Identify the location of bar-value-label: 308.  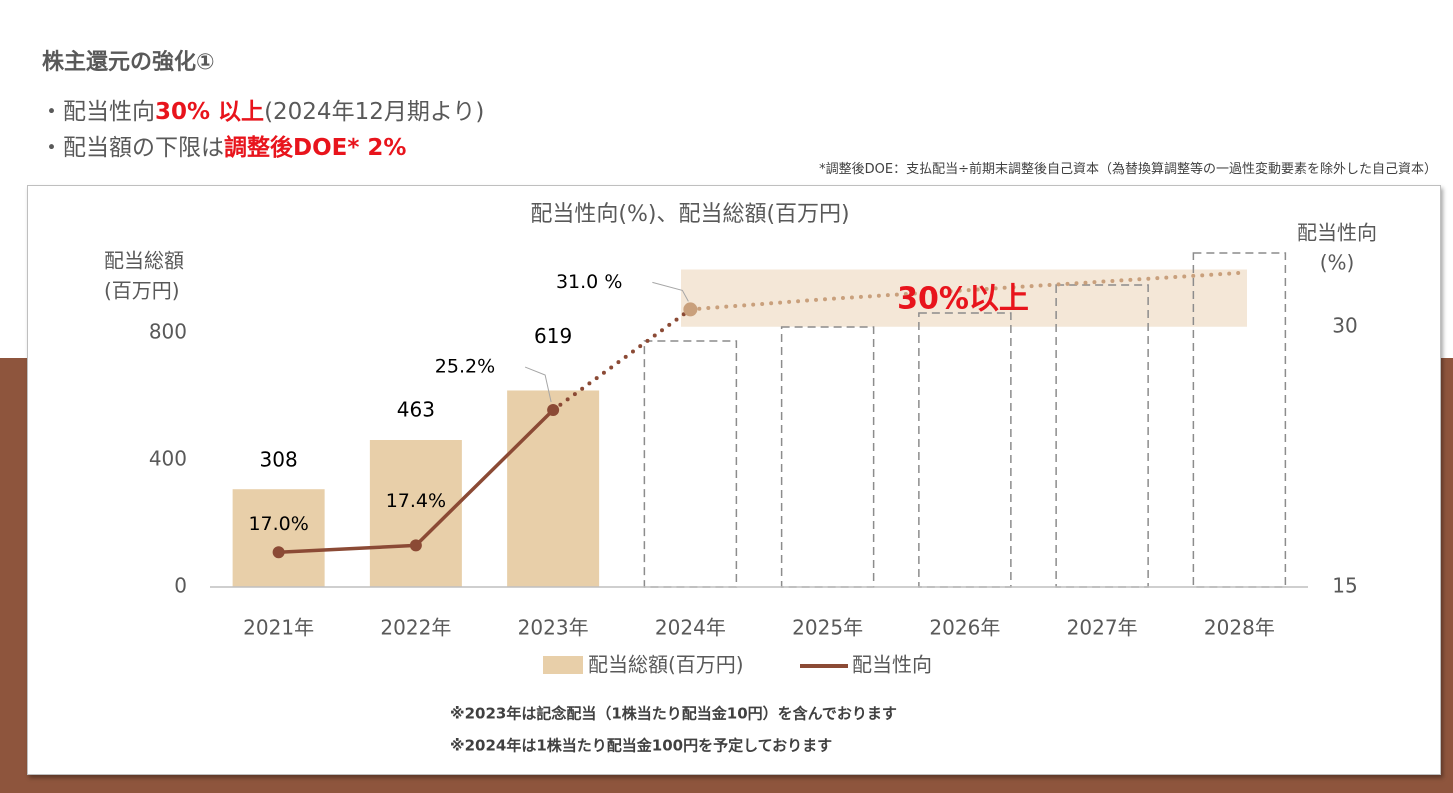
(279, 460).